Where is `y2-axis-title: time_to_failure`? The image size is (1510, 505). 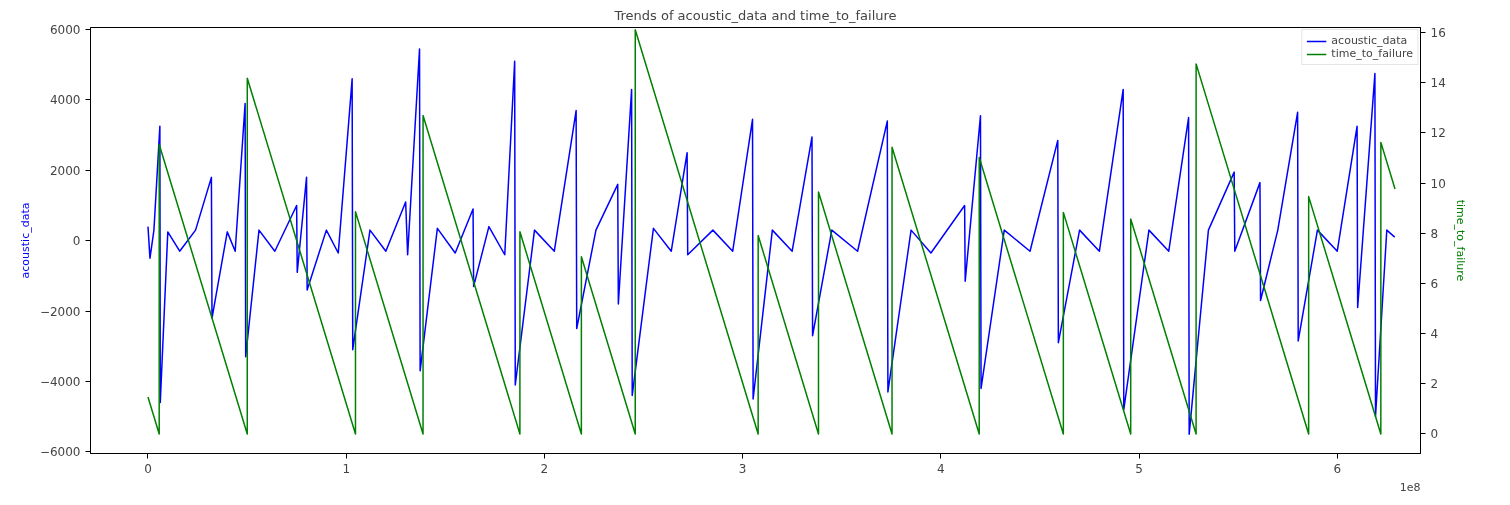 y2-axis-title: time_to_failure is located at coordinates (1460, 240).